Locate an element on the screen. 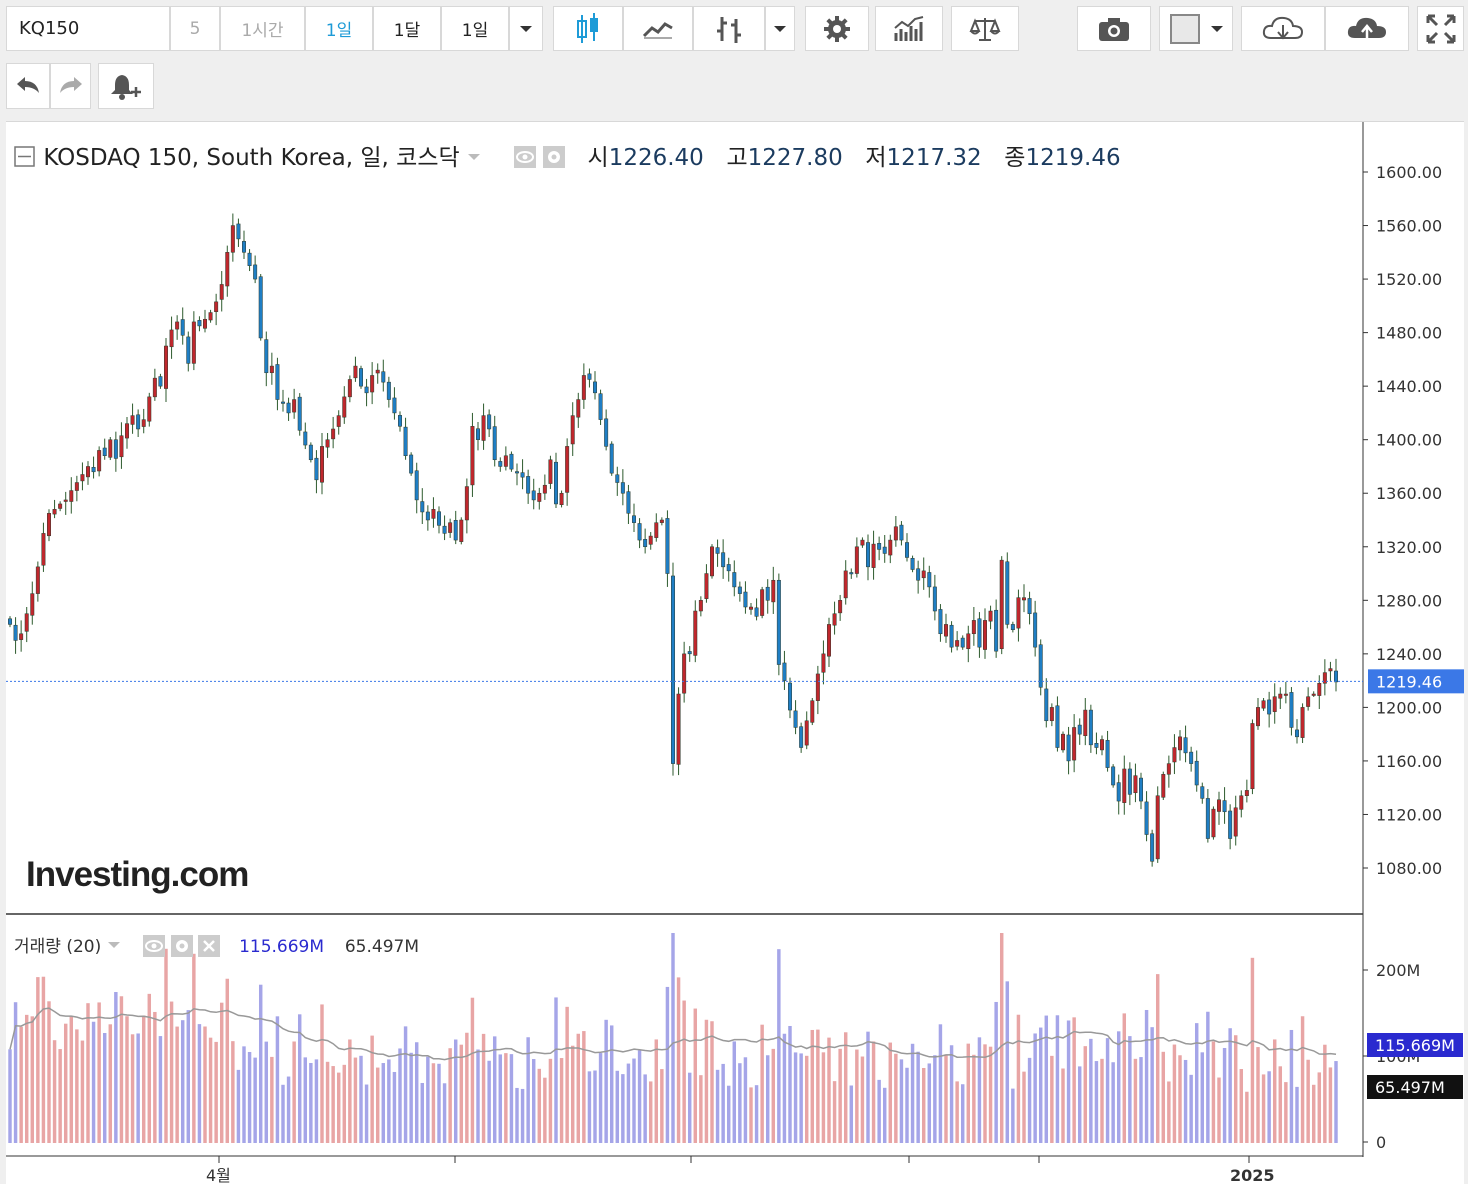  interval-1month: 1달 is located at coordinates (407, 28).